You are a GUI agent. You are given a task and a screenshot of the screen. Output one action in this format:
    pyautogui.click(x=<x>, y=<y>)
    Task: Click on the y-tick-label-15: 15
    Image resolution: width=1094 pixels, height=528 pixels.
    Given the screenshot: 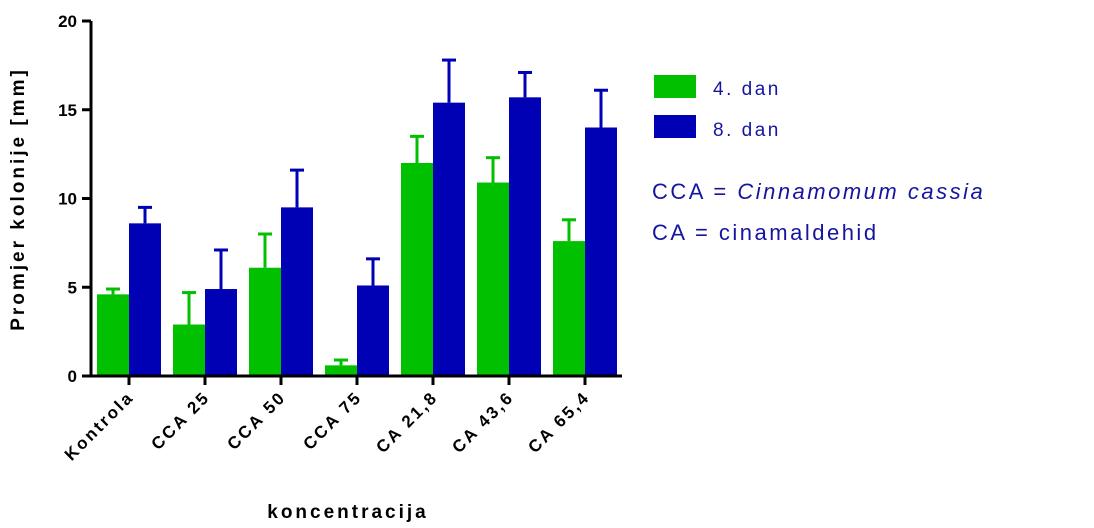 What is the action you would take?
    pyautogui.click(x=67, y=110)
    